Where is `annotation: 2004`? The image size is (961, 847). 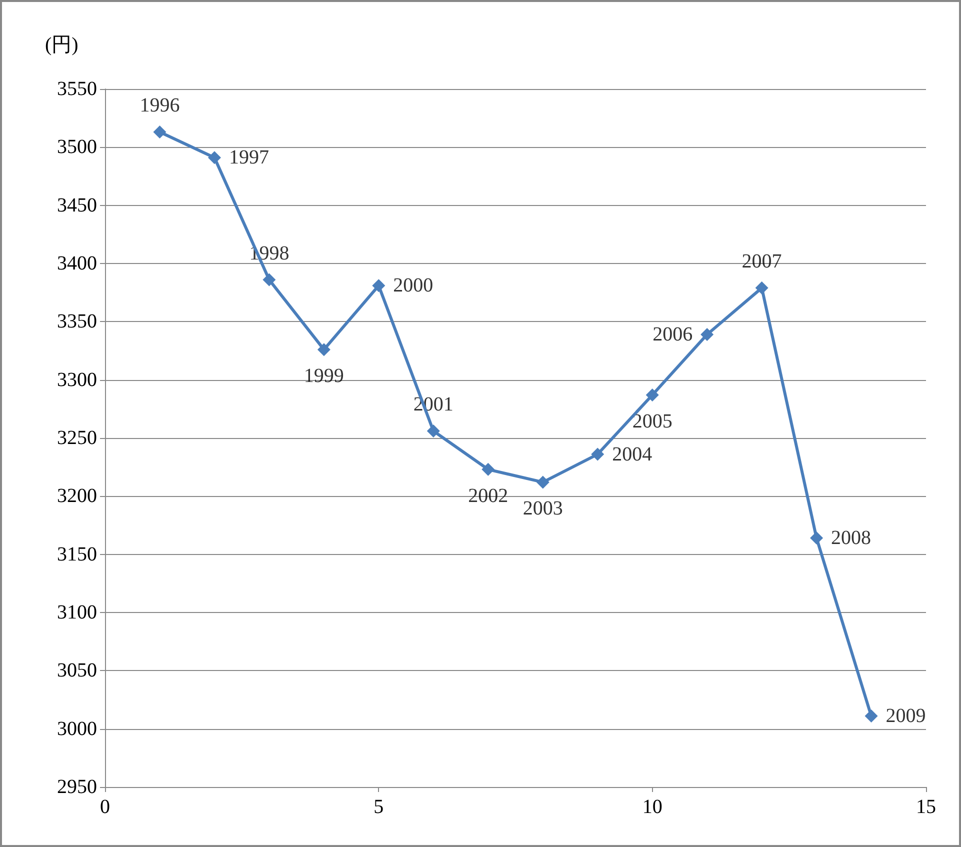 annotation: 2004 is located at coordinates (632, 454).